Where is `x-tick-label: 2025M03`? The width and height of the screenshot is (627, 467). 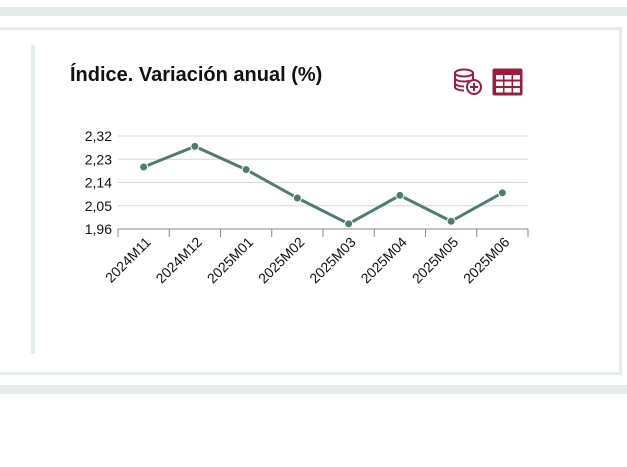
x-tick-label: 2025M03 is located at coordinates (332, 260).